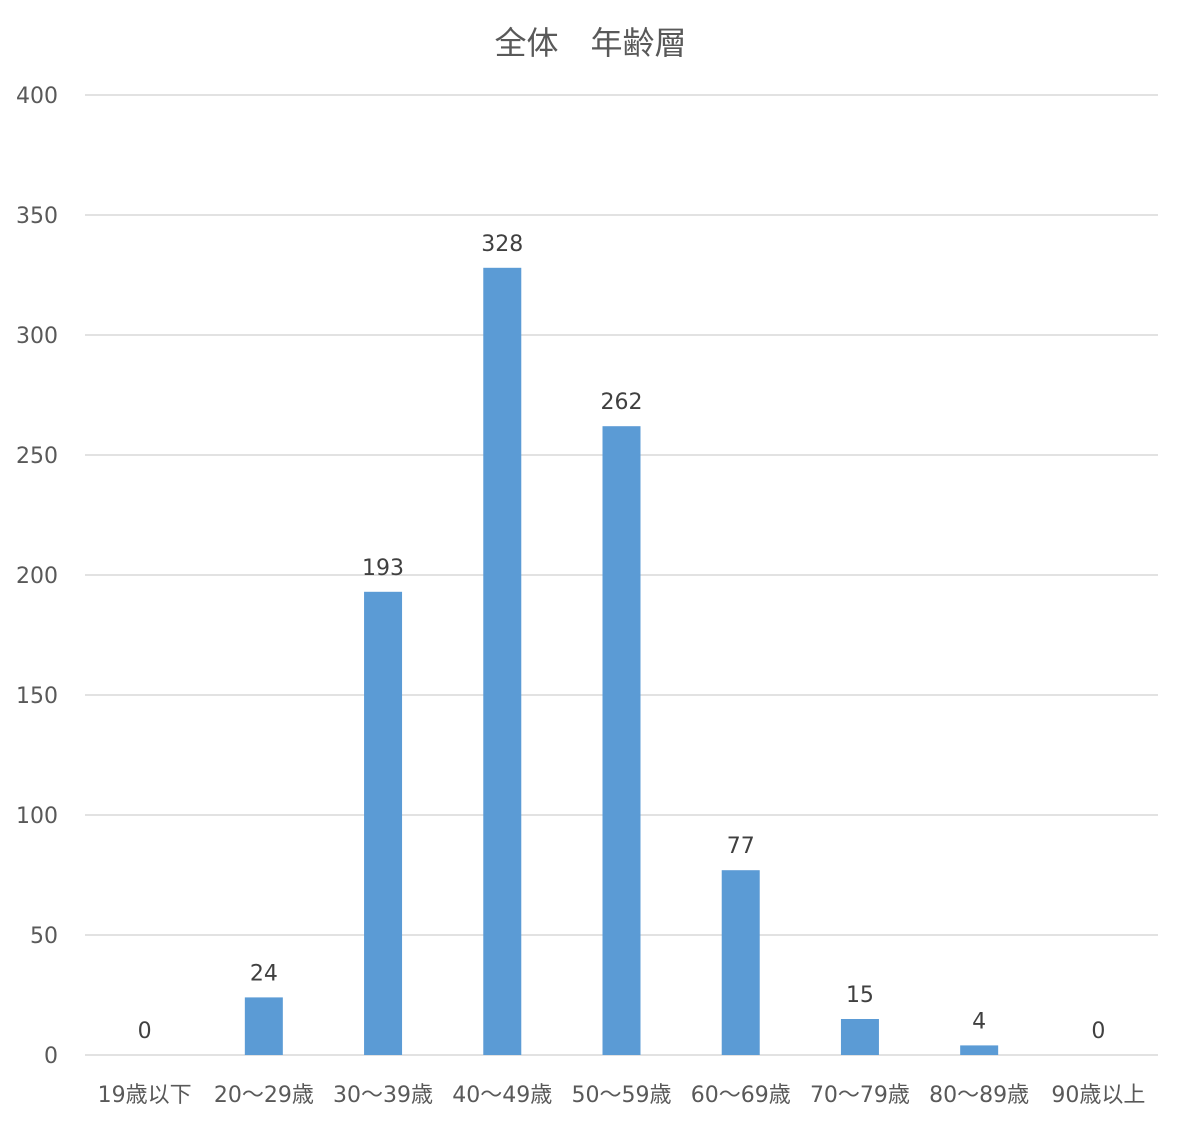 This screenshot has width=1181, height=1129. I want to click on x-tick-label: 60〜69歳, so click(741, 1095).